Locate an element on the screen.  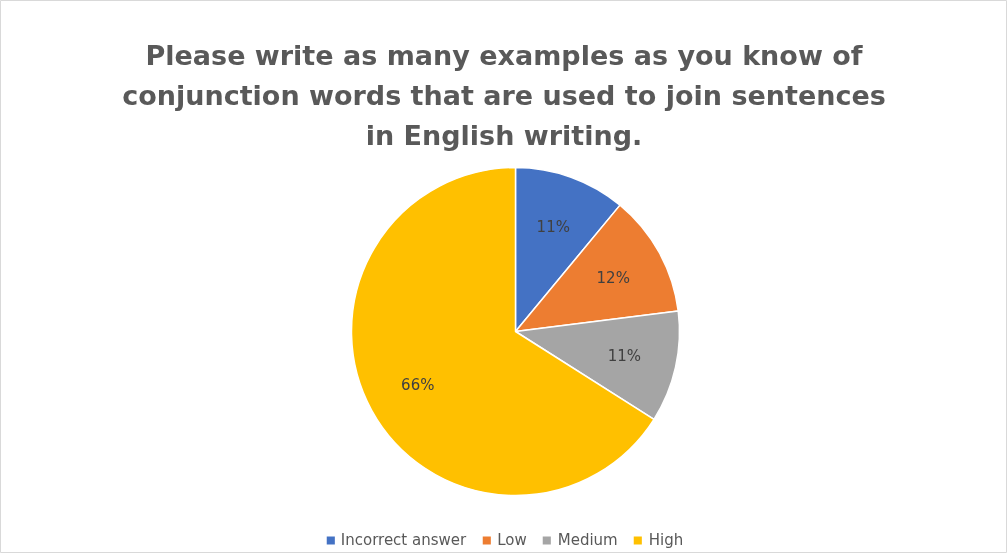
legend-label: Low is located at coordinates (512, 540).